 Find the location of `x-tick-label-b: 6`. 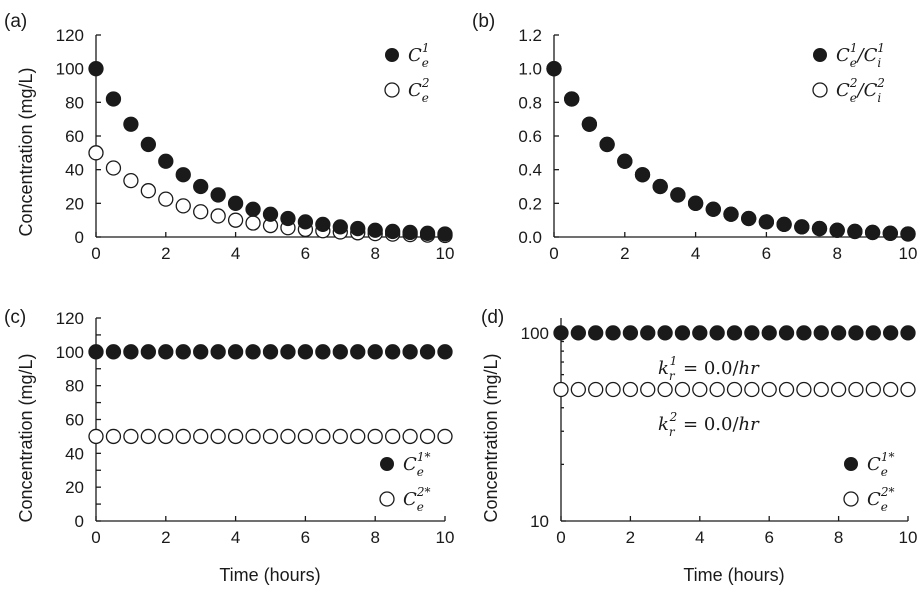

x-tick-label-b: 6 is located at coordinates (766, 253).